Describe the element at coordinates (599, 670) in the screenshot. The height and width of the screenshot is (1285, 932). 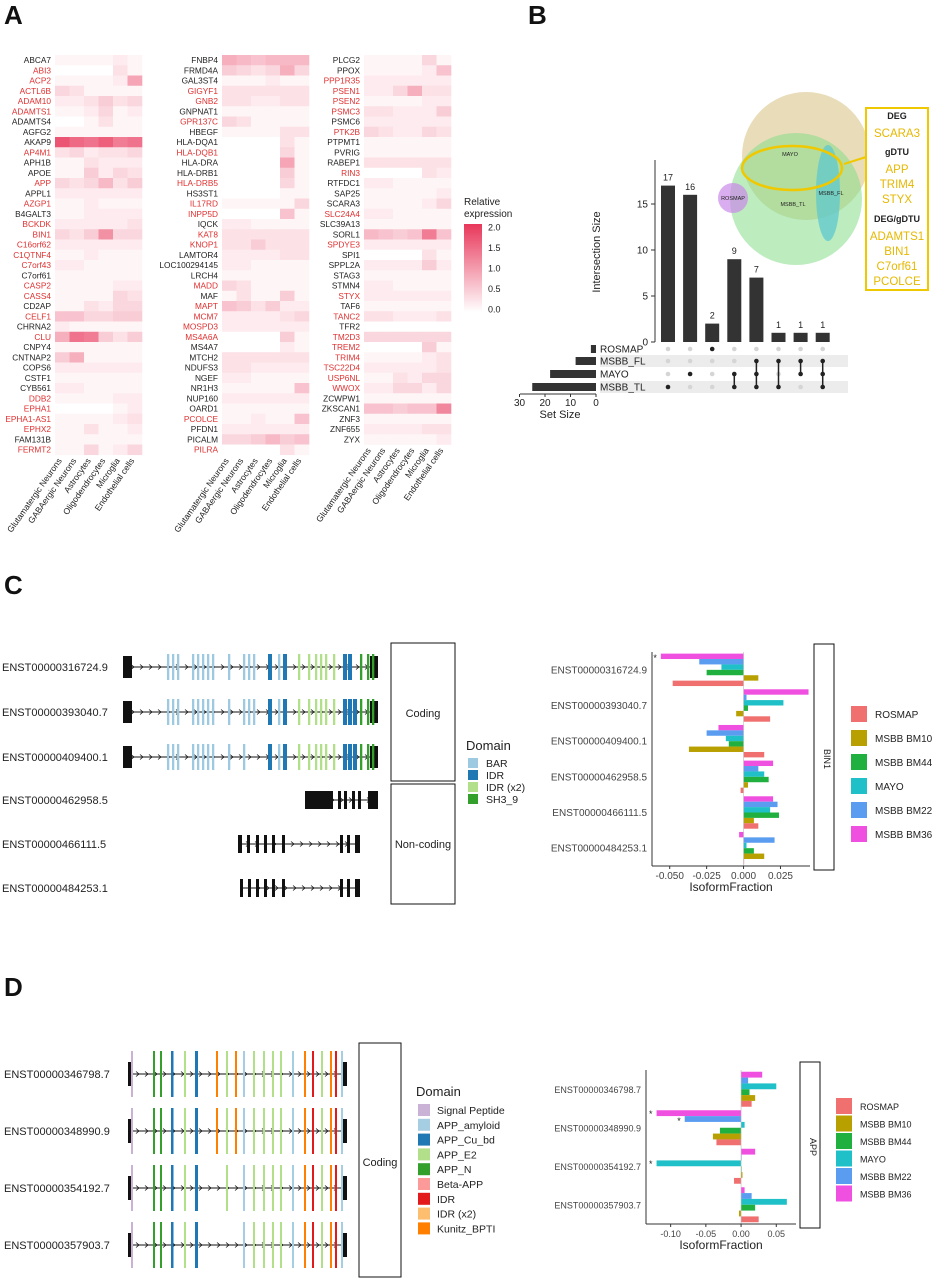
I see `isoform-category-label: ENST00000316724.9` at that location.